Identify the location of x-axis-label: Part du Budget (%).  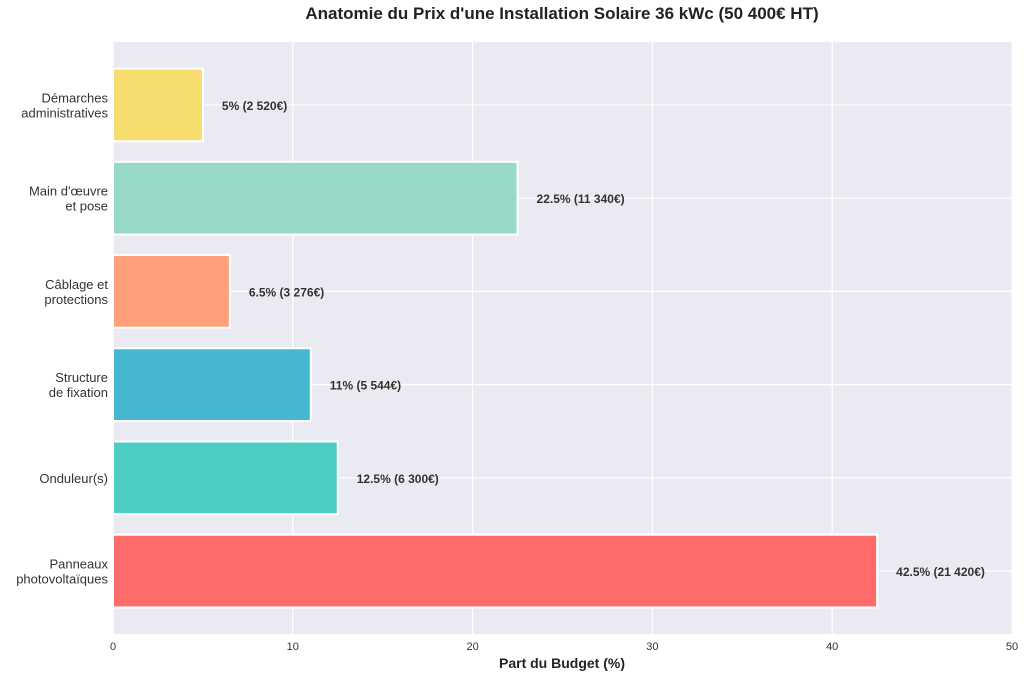
(562, 663).